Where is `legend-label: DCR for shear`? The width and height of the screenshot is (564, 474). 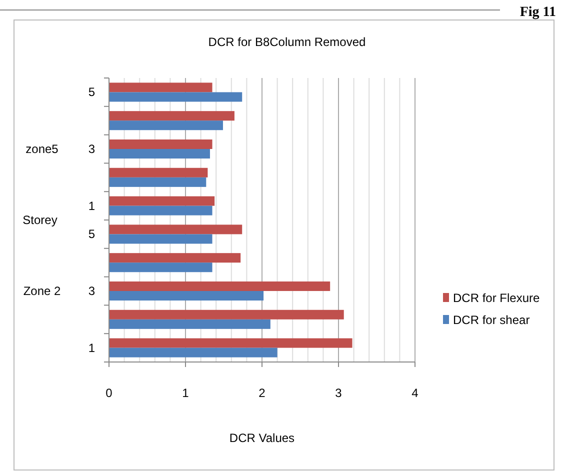
legend-label: DCR for shear is located at coordinates (491, 320).